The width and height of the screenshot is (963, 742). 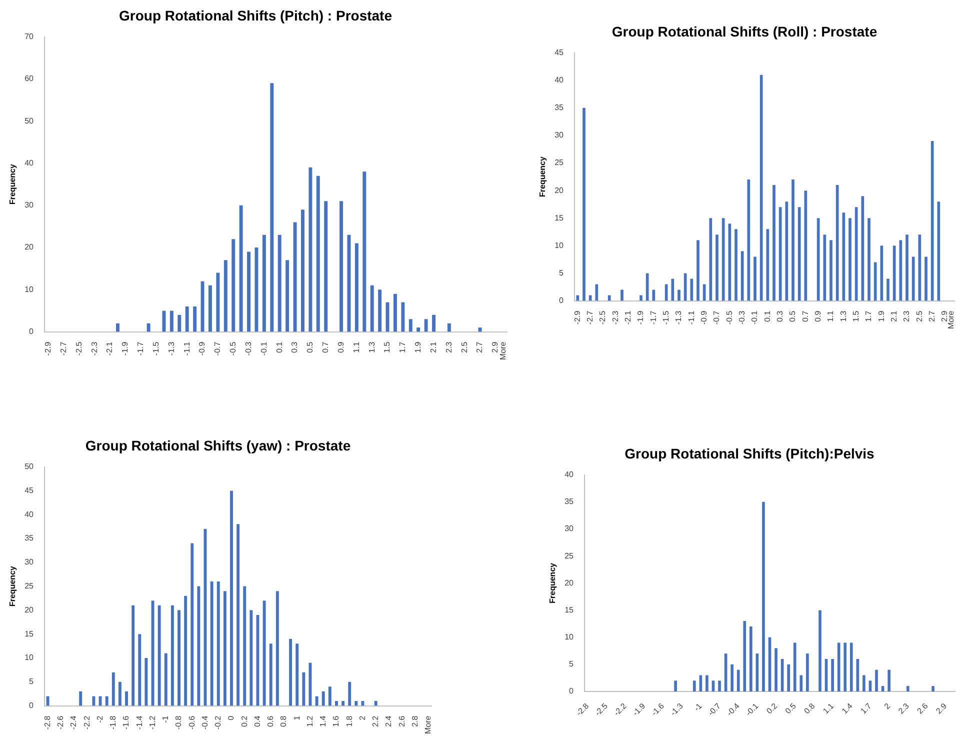 What do you see at coordinates (603, 317) in the screenshot?
I see `x-tick-label: -2.5` at bounding box center [603, 317].